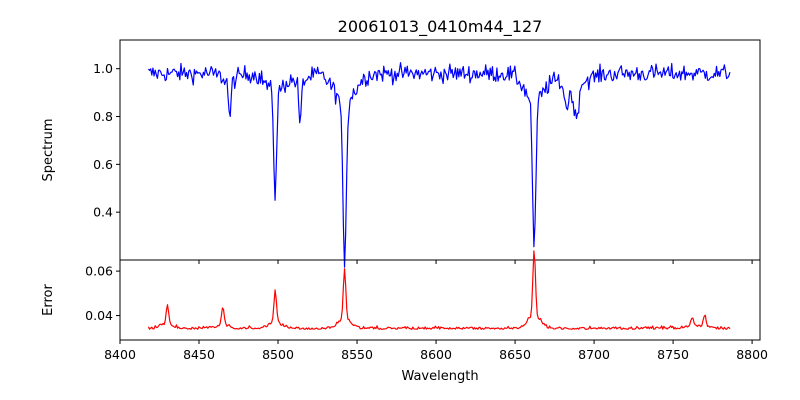  What do you see at coordinates (357, 354) in the screenshot?
I see `x-tick-label: 8550` at bounding box center [357, 354].